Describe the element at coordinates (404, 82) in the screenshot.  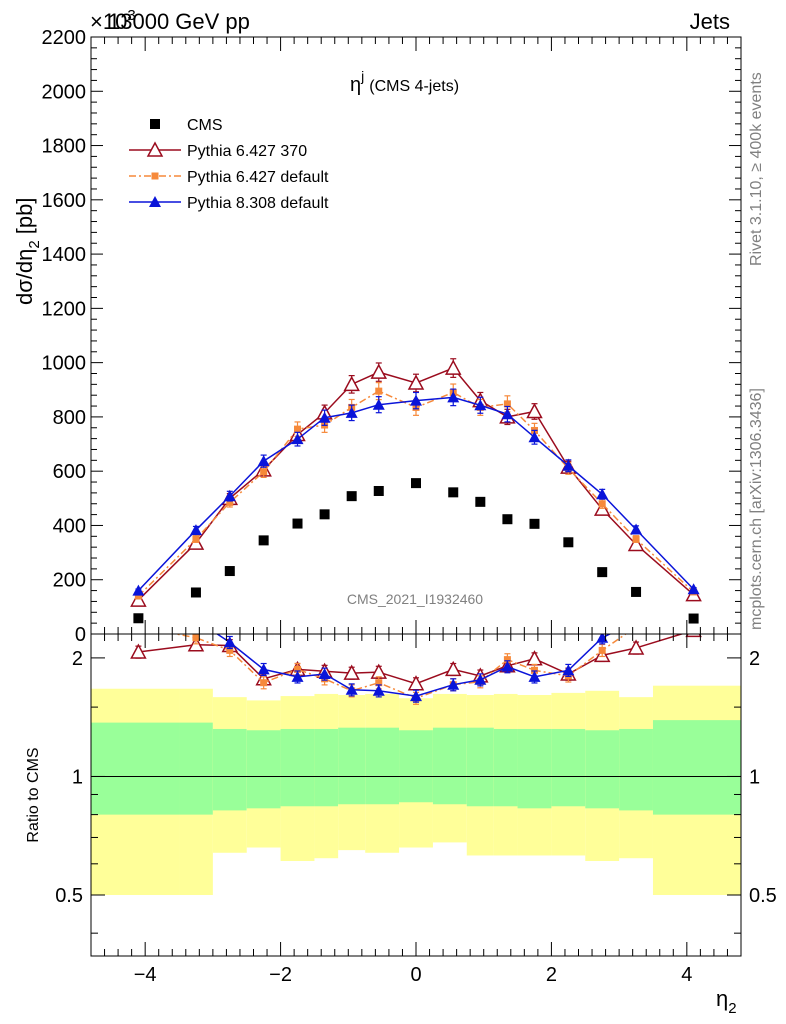
I see `plot-title: ηj(CMS 4-jets)` at that location.